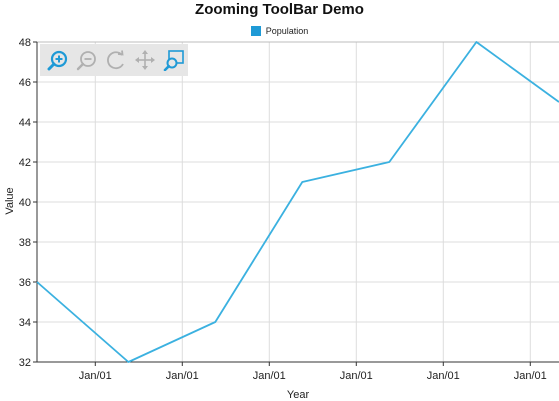 Image resolution: width=559 pixels, height=401 pixels. What do you see at coordinates (25, 123) in the screenshot?
I see `y-tick-label: 44` at bounding box center [25, 123].